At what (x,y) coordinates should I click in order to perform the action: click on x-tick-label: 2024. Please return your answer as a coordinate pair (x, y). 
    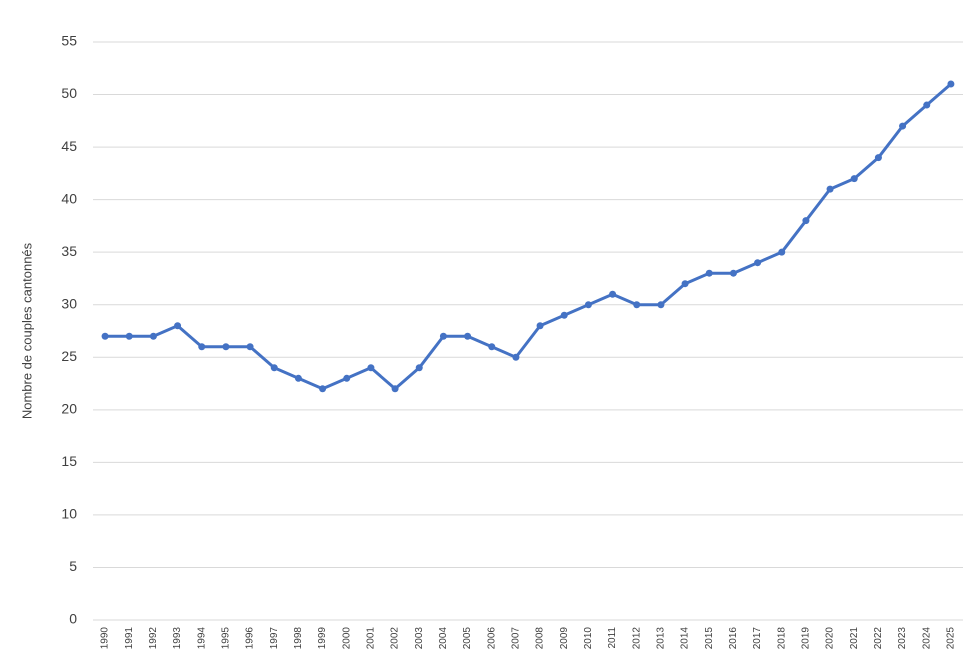
    Looking at the image, I should click on (926, 638).